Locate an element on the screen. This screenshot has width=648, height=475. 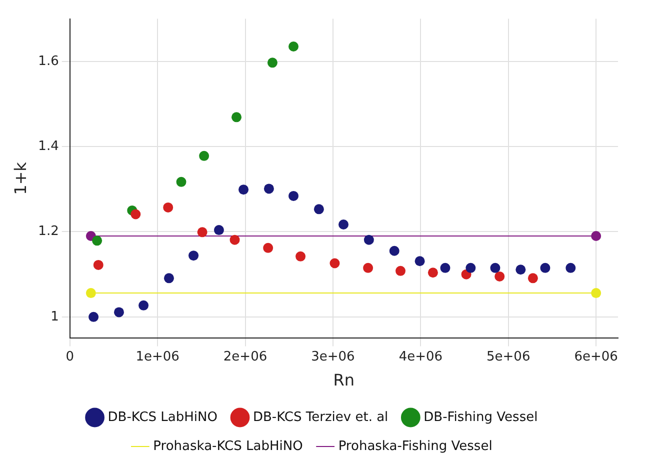
legend-label: DB-Fishing Vessel is located at coordinates (481, 417).